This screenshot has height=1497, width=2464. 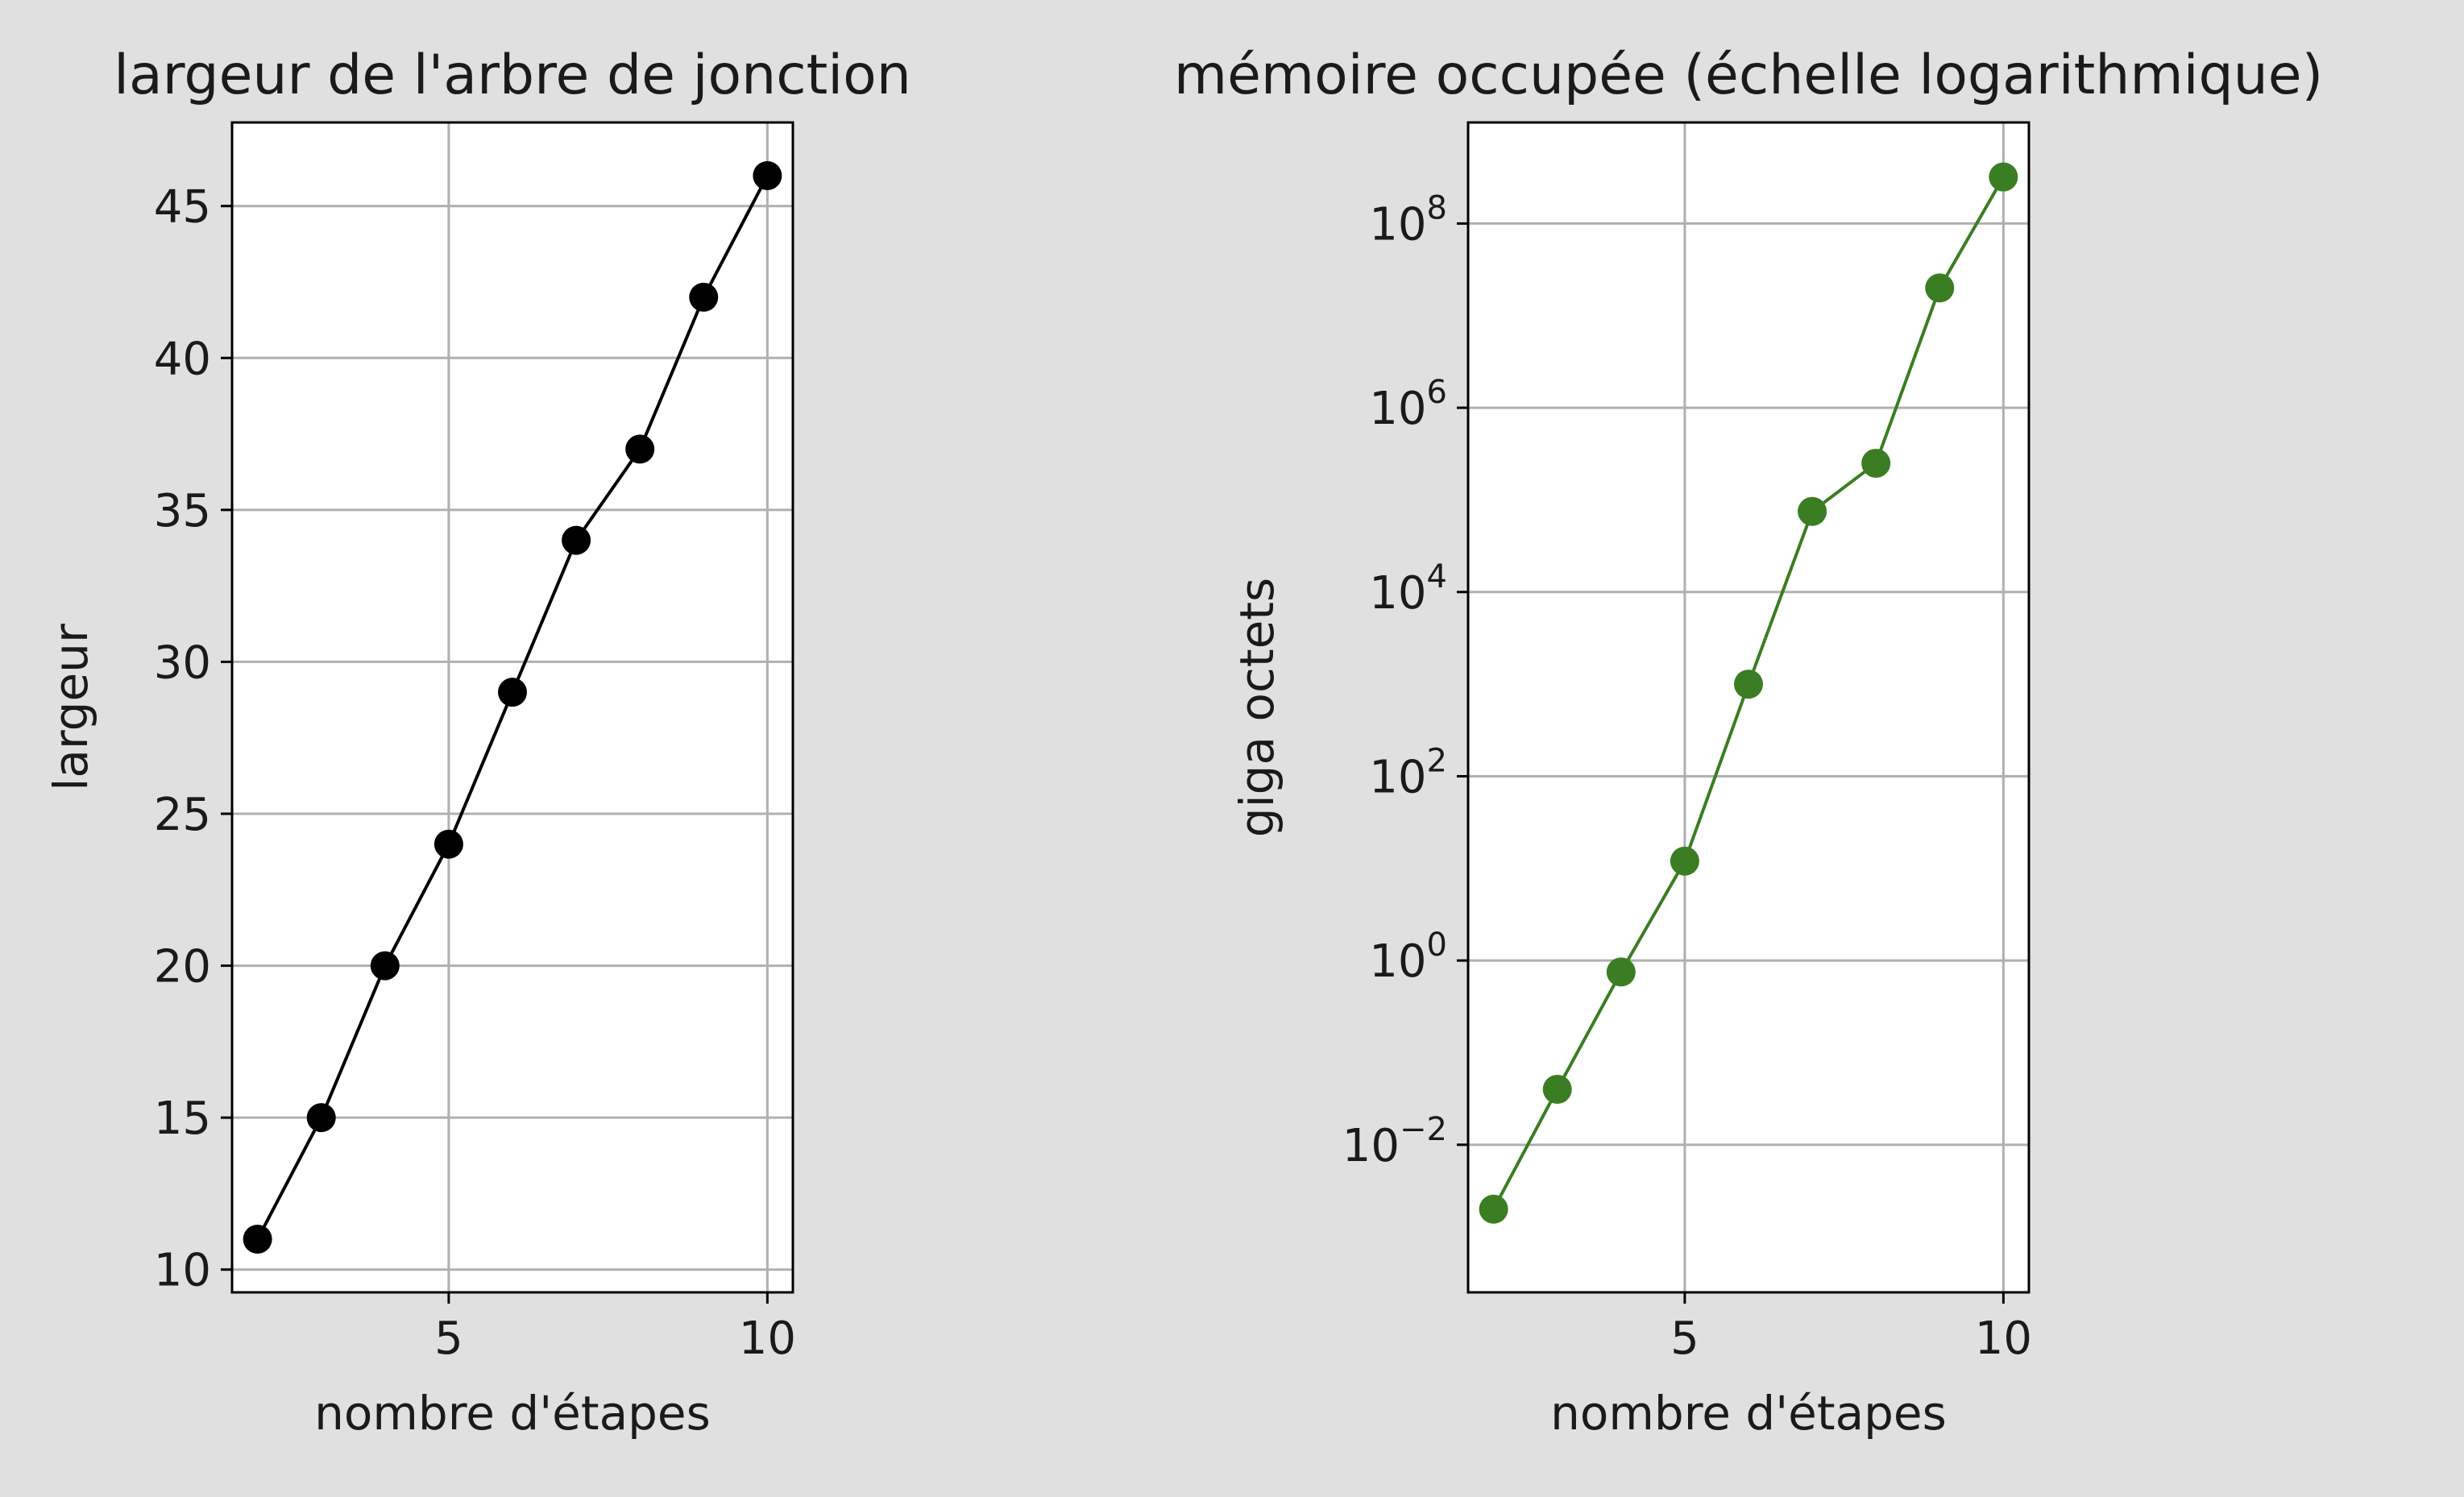 I want to click on y-tick-label: 10⁰, so click(x=1408, y=958).